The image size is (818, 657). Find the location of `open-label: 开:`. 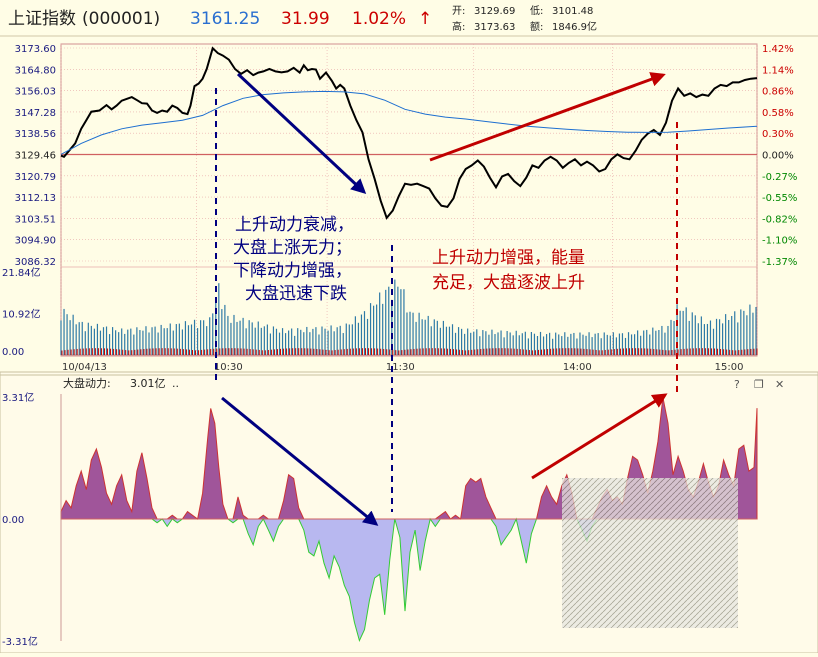

open-label: 开: is located at coordinates (458, 11).